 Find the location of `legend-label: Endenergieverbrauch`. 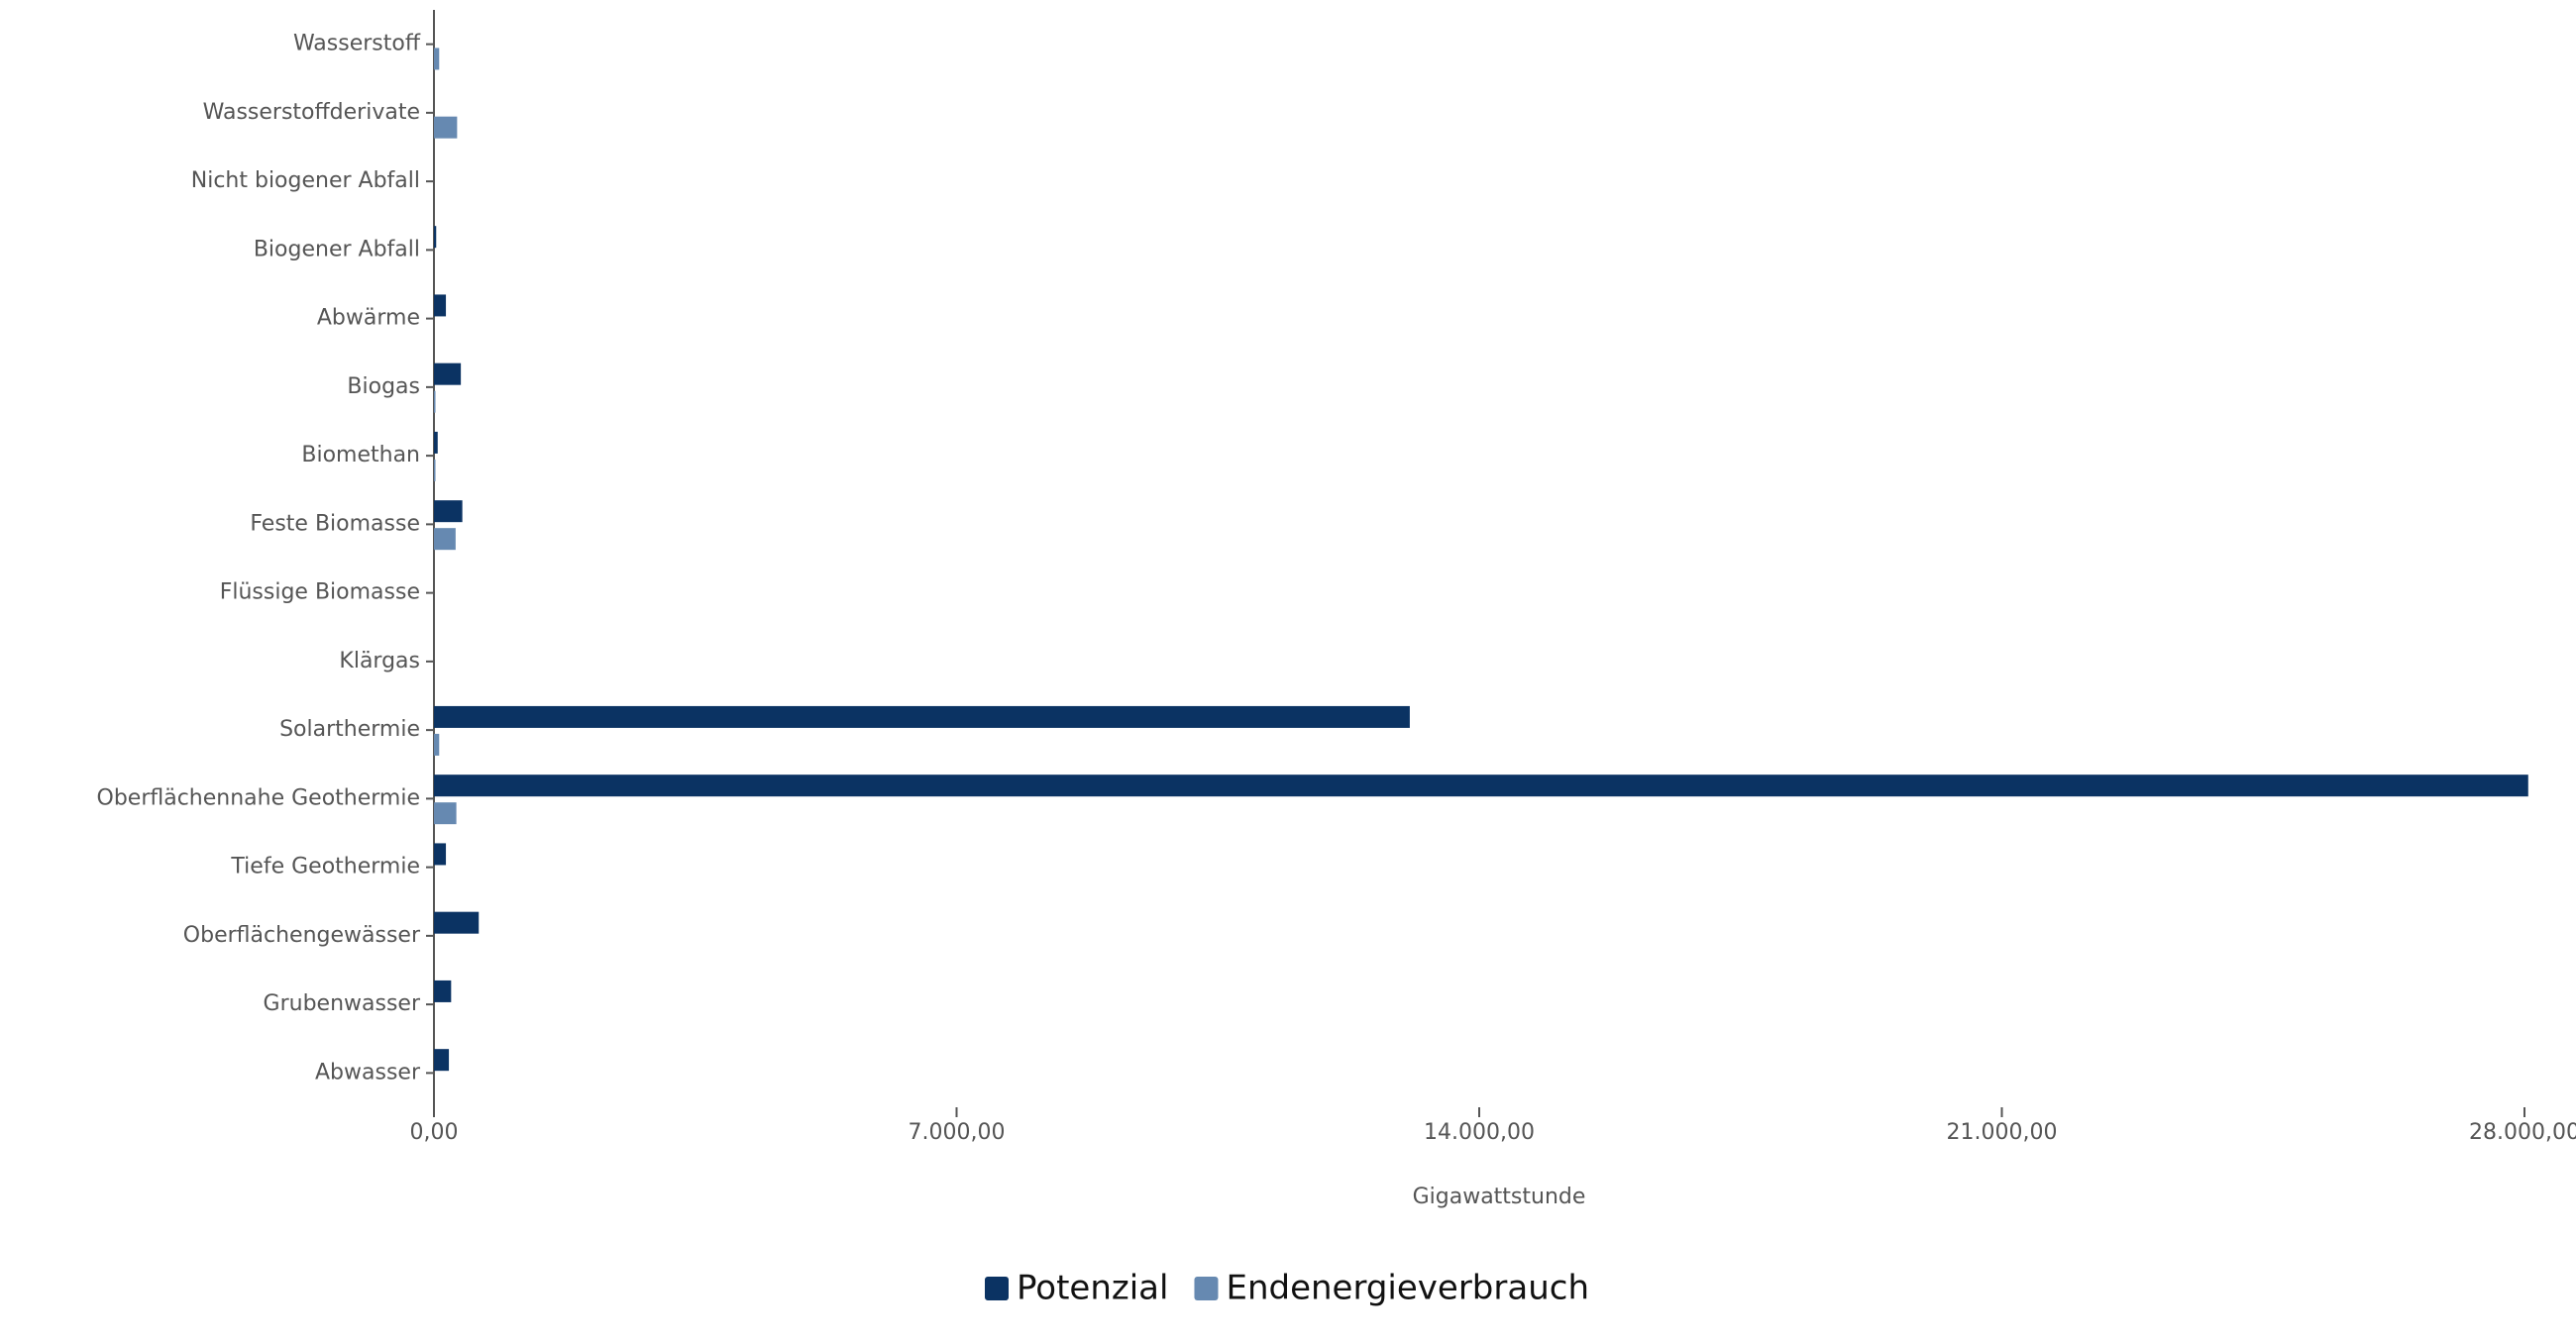

legend-label: Endenergieverbrauch is located at coordinates (1407, 1288).